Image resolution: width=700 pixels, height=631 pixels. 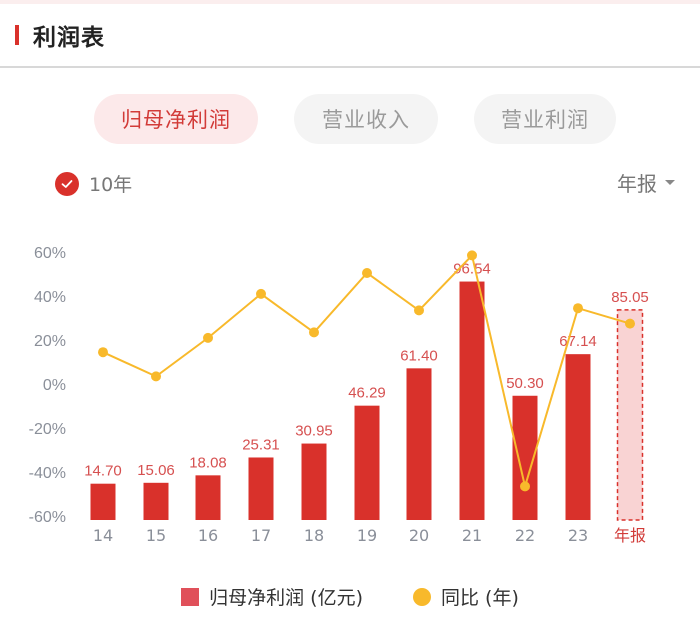 What do you see at coordinates (208, 535) in the screenshot?
I see `x-tick-label: 16` at bounding box center [208, 535].